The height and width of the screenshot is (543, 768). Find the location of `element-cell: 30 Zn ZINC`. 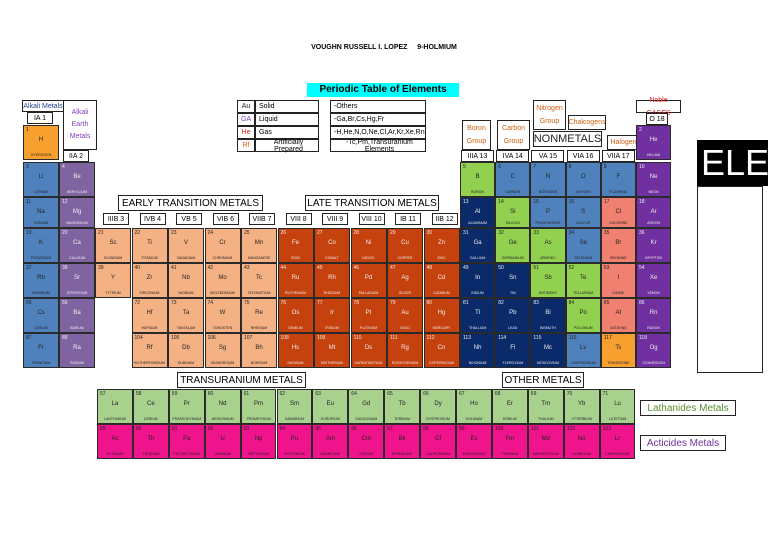

element-cell: 30 Zn ZINC is located at coordinates (441, 245).